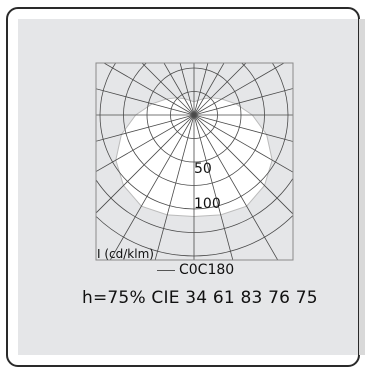 The image size is (377, 367). Describe the element at coordinates (207, 204) in the screenshot. I see `ring-label-100: 100` at that location.